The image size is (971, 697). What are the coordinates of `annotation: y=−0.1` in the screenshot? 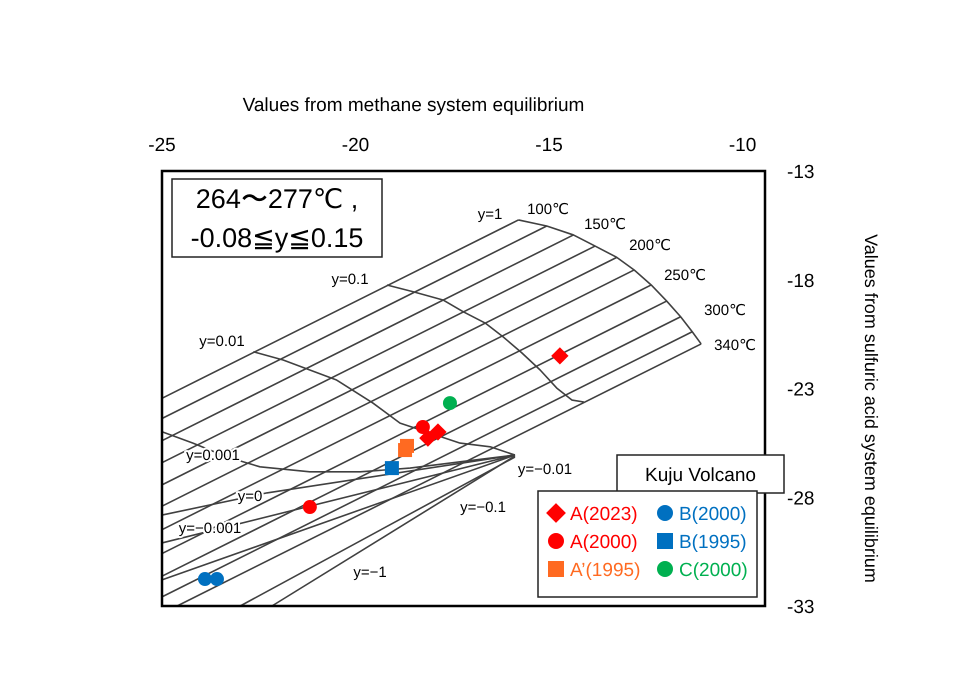 It's located at (483, 507).